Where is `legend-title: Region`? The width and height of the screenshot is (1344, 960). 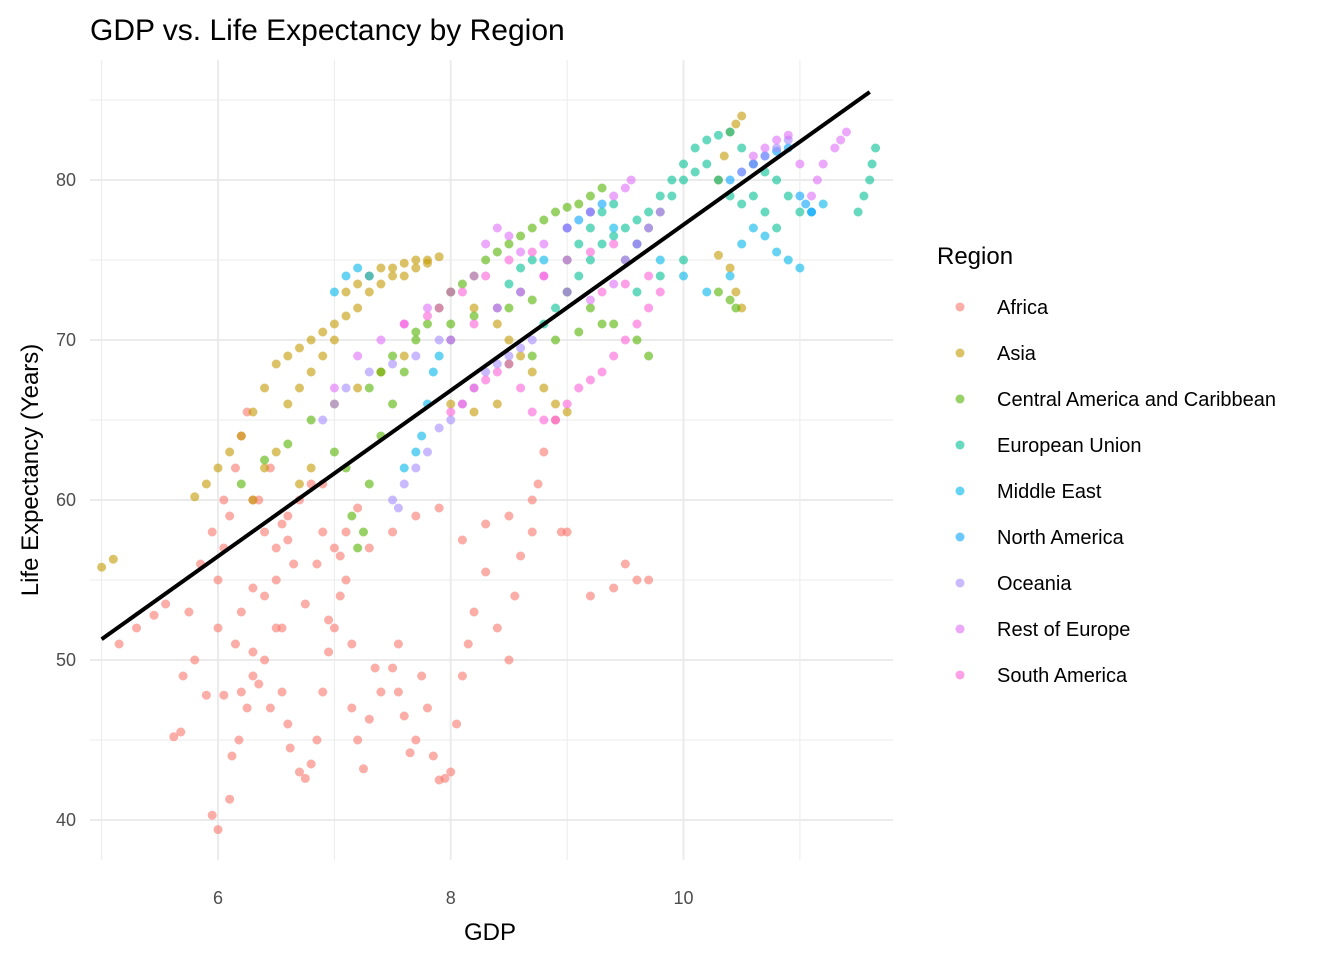
legend-title: Region is located at coordinates (975, 256).